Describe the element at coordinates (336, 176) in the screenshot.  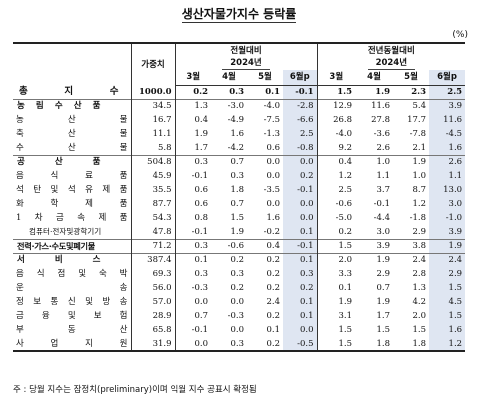
I see `yoy-cell: 1.2` at that location.